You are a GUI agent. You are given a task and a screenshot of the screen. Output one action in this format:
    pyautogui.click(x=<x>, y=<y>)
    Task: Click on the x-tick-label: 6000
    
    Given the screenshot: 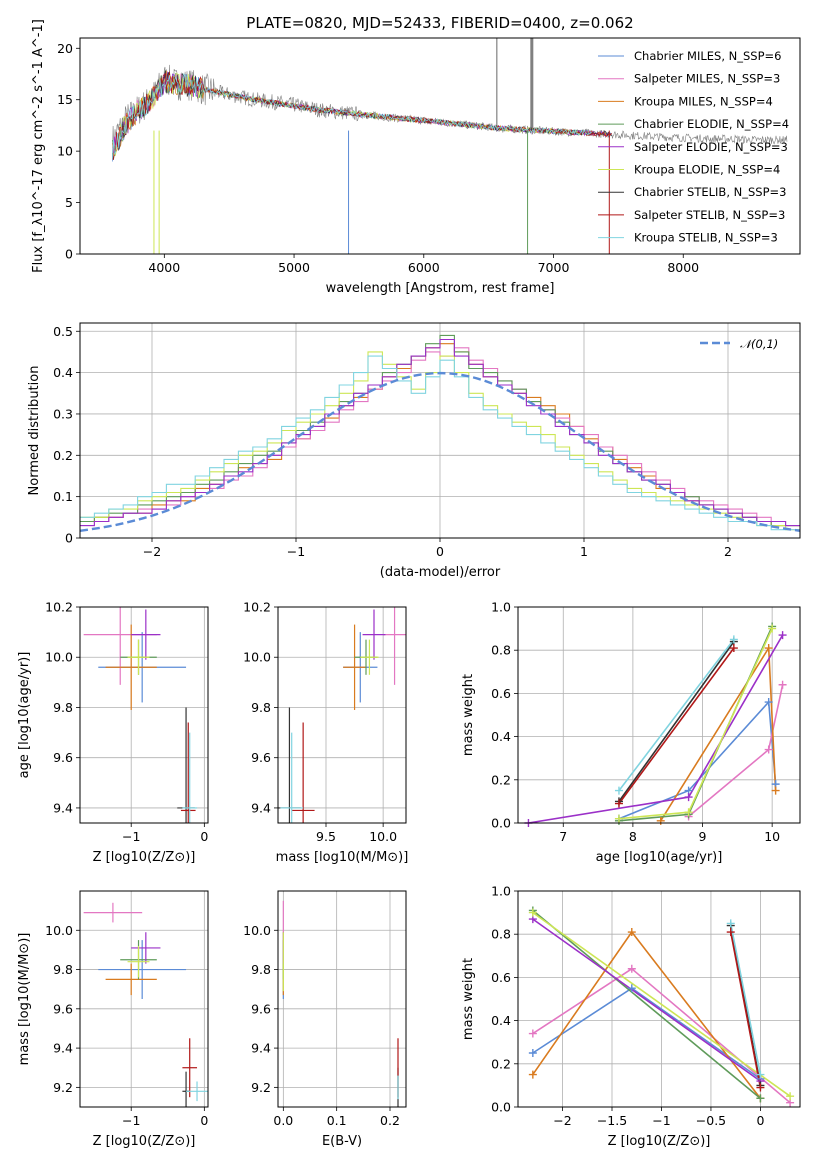 What is the action you would take?
    pyautogui.click(x=424, y=267)
    